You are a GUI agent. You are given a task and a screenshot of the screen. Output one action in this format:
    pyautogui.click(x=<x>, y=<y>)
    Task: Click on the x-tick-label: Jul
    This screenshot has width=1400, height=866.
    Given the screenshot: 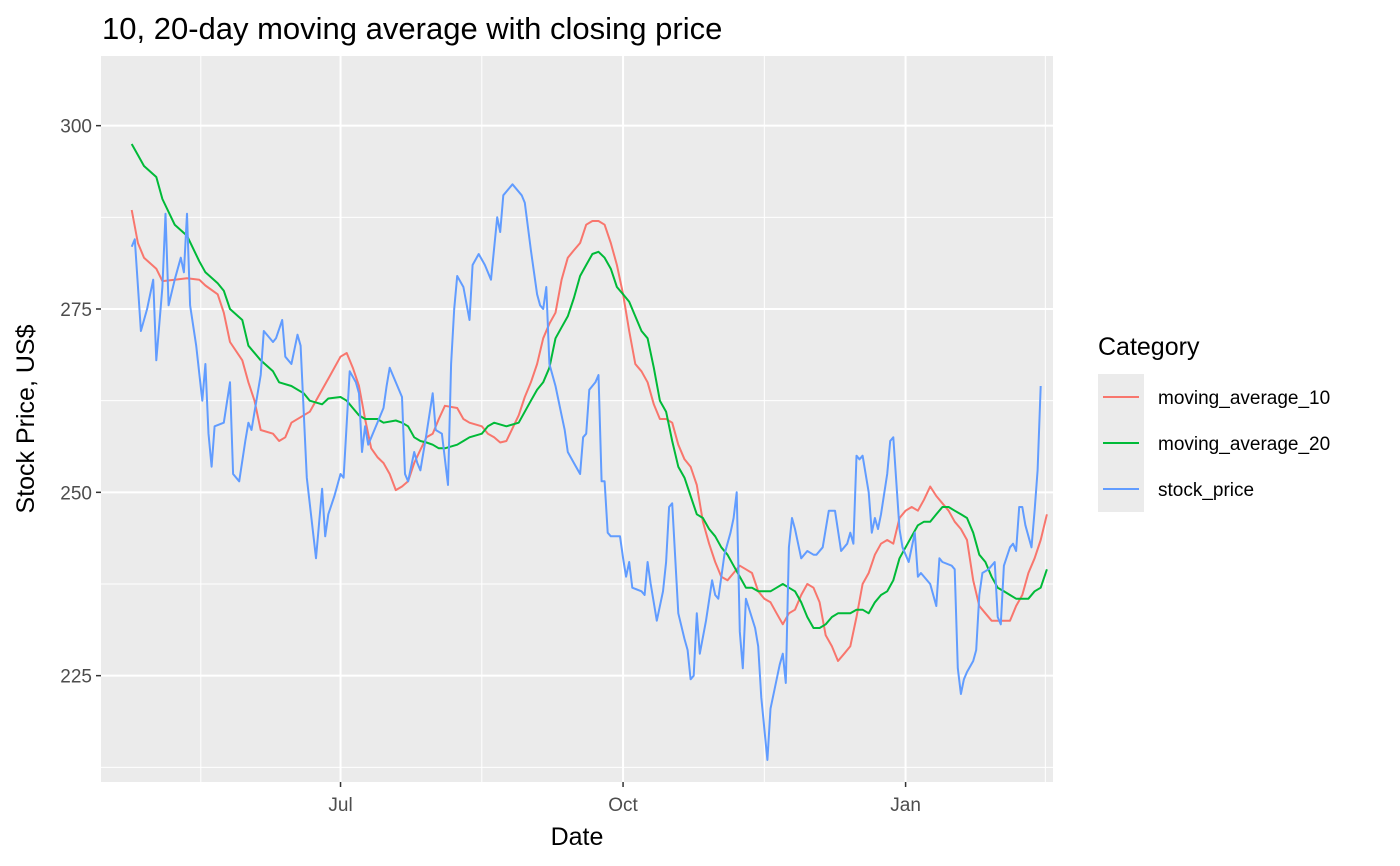 What is the action you would take?
    pyautogui.click(x=340, y=805)
    